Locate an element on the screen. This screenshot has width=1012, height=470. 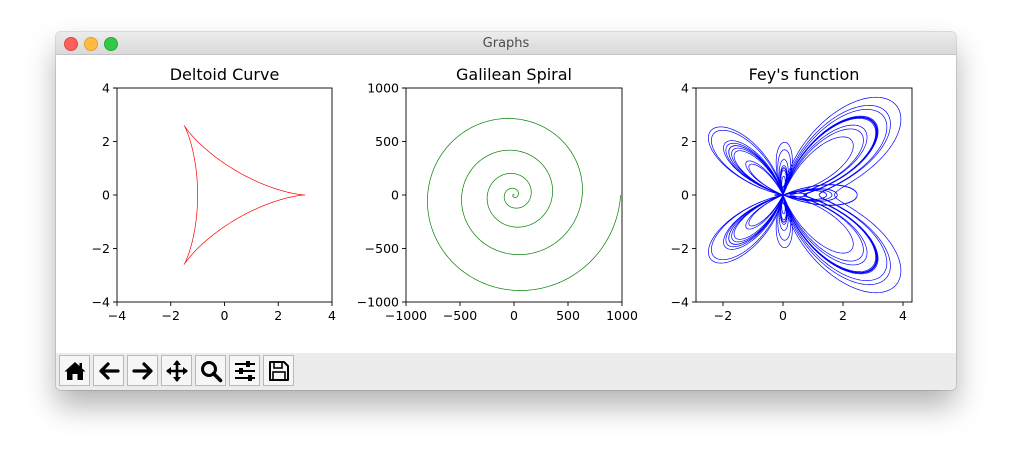
chart-title: Fey's function is located at coordinates (804, 74).